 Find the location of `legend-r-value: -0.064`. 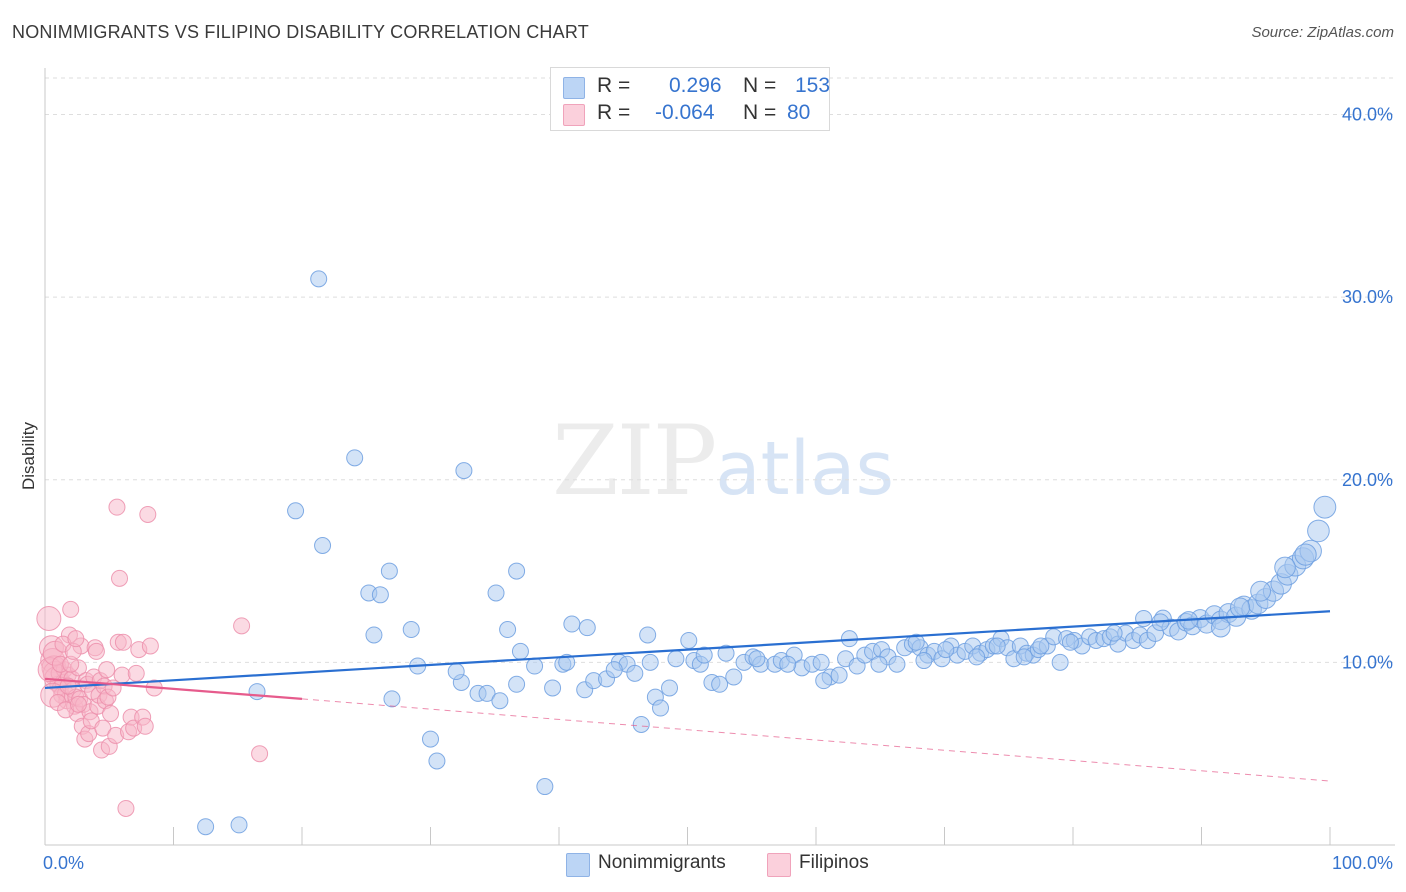

legend-r-value: -0.064 is located at coordinates (685, 112).